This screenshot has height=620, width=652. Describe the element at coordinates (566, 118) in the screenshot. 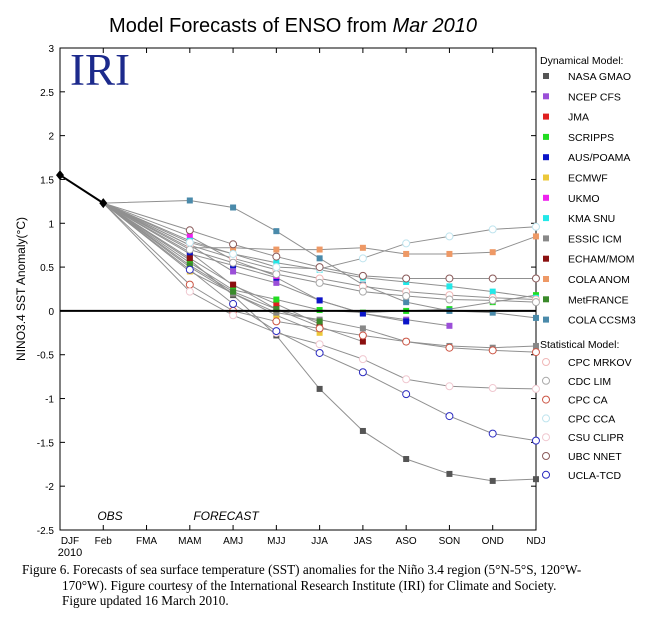

I see `legend-item-jma: JMA` at that location.